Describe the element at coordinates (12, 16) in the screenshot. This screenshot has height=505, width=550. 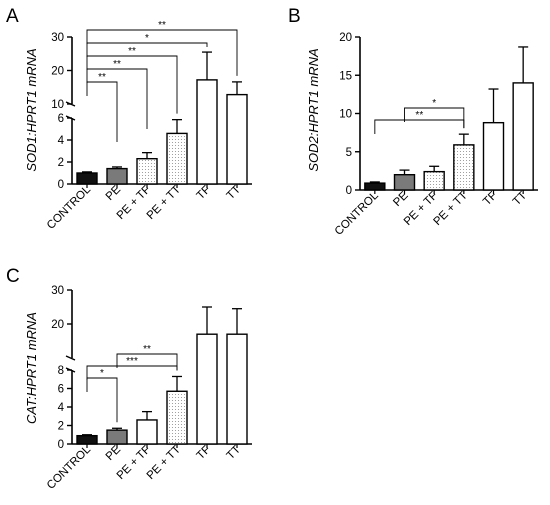
I see `panel-label-a: A` at that location.